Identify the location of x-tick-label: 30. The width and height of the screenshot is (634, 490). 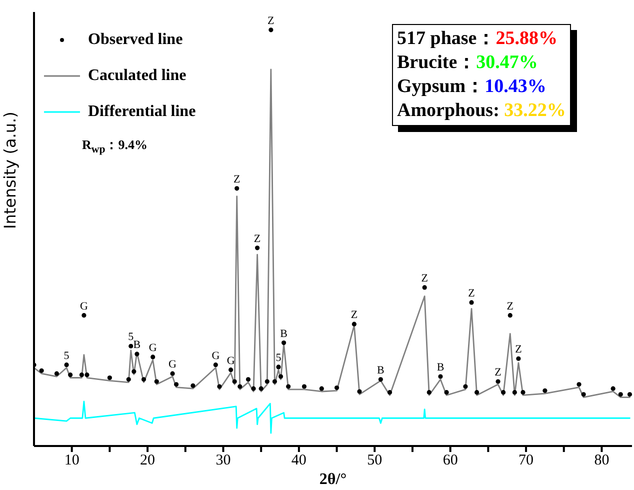
(223, 460).